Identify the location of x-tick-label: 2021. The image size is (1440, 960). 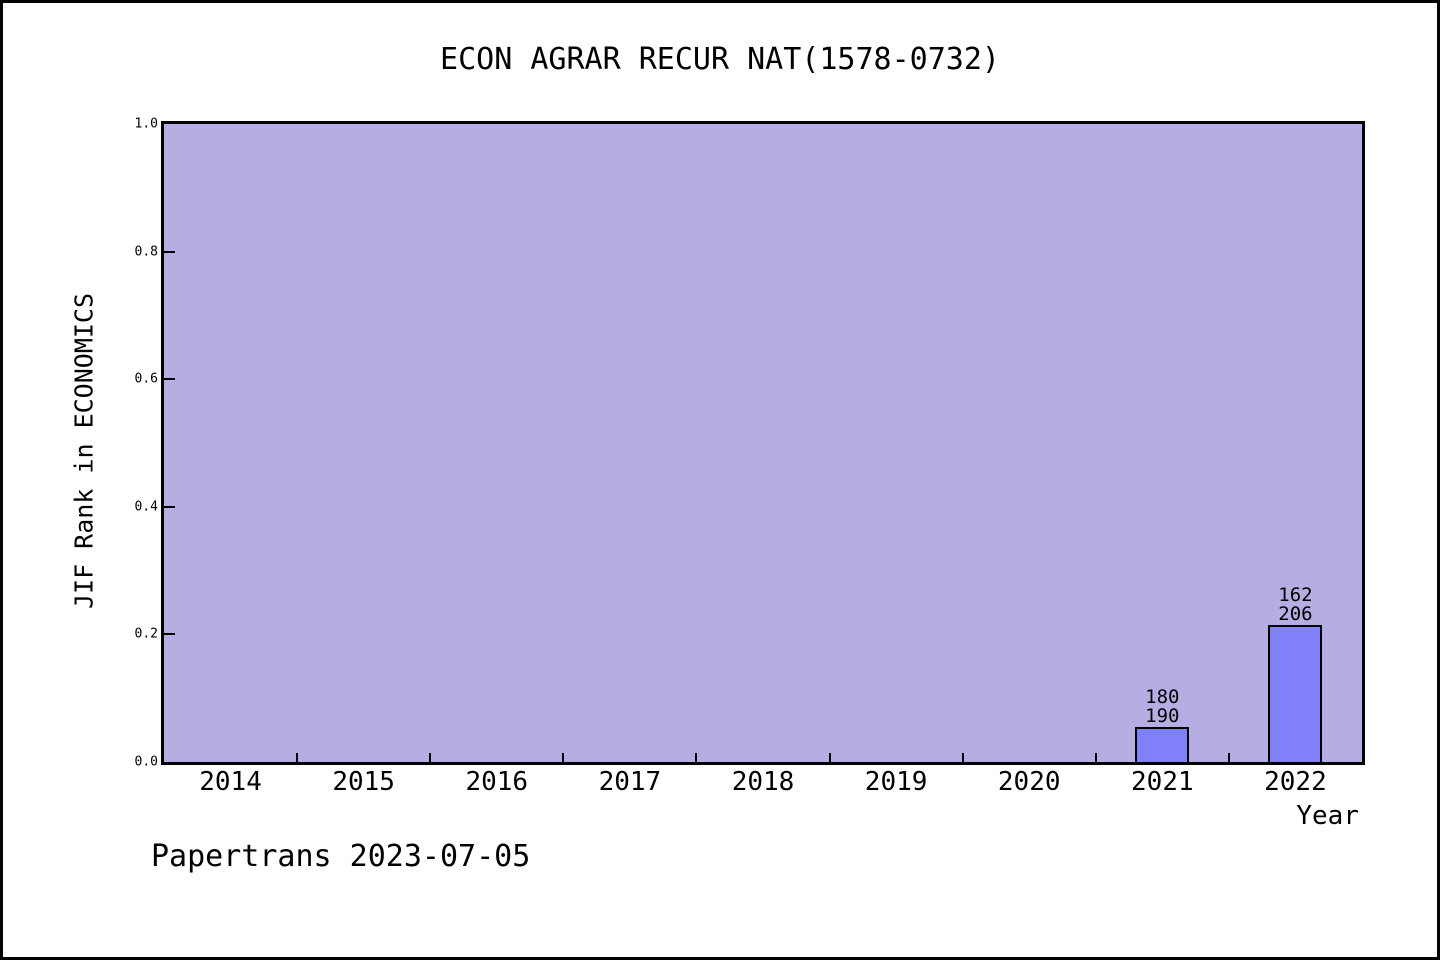
(1162, 782).